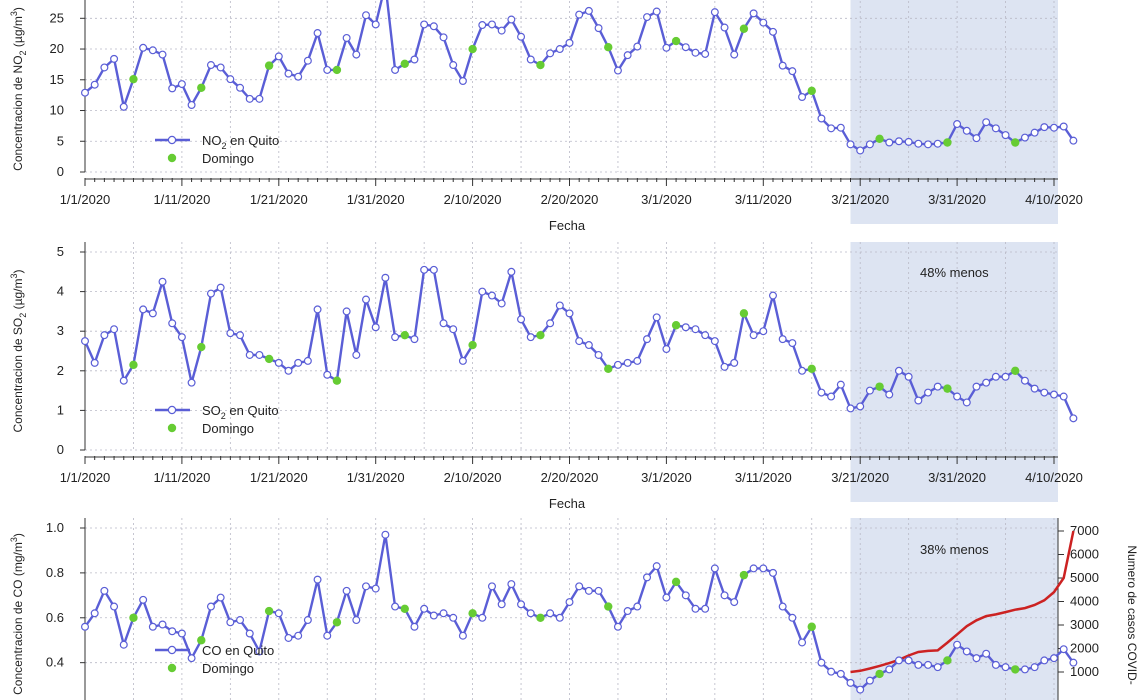 This screenshot has height=700, width=1140. Describe the element at coordinates (60, 251) in the screenshot. I see `y-tick-label: 5` at that location.